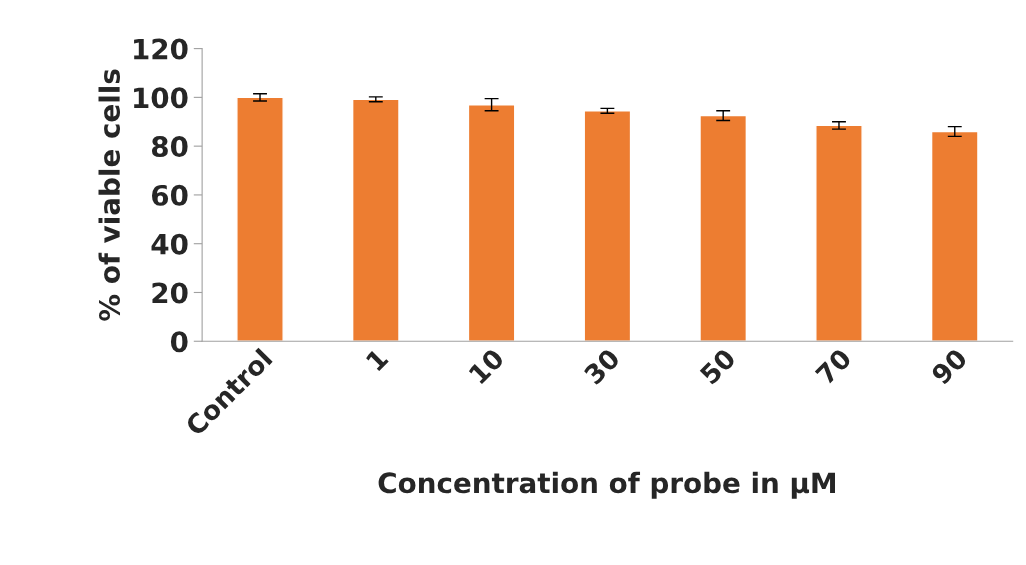 The height and width of the screenshot is (565, 1026). Describe the element at coordinates (170, 293) in the screenshot. I see `y-tick-label: 20` at that location.